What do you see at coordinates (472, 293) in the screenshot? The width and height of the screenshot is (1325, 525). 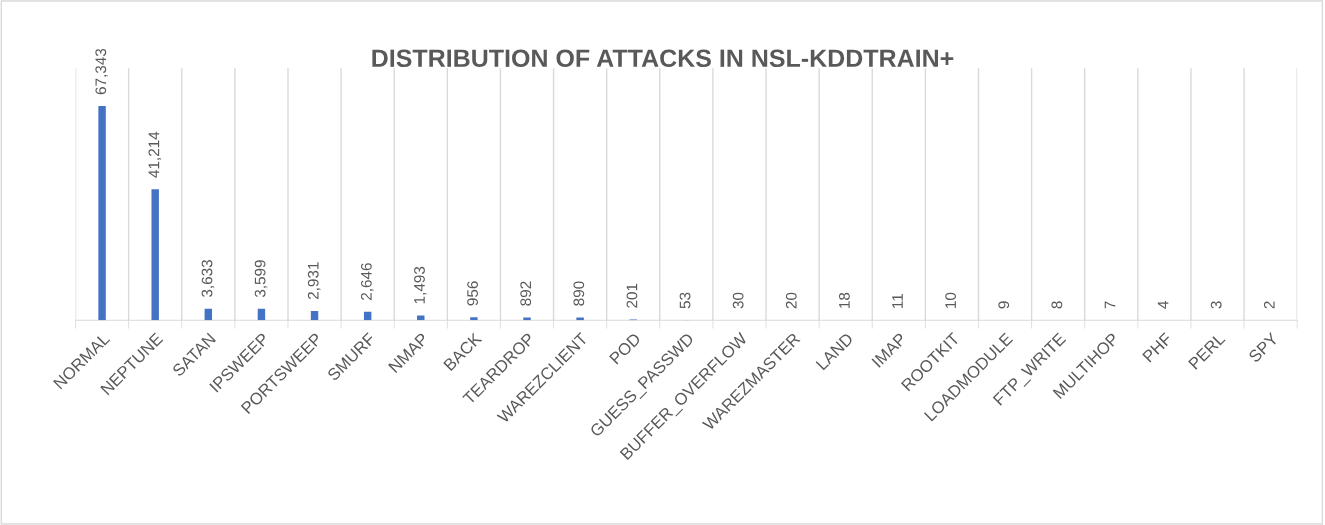 I see `data-label: 956` at bounding box center [472, 293].